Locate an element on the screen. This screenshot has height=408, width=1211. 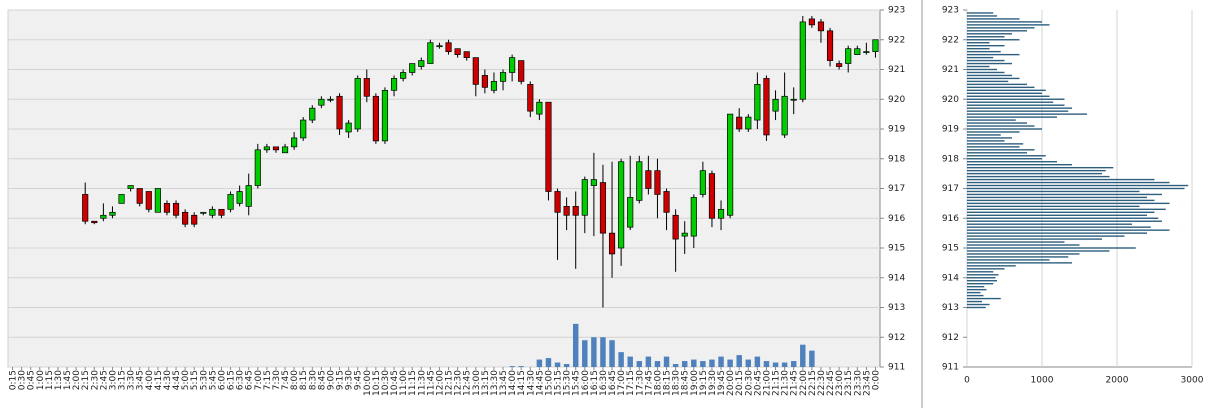
x-tick-label: 5:30 is located at coordinates (204, 380).